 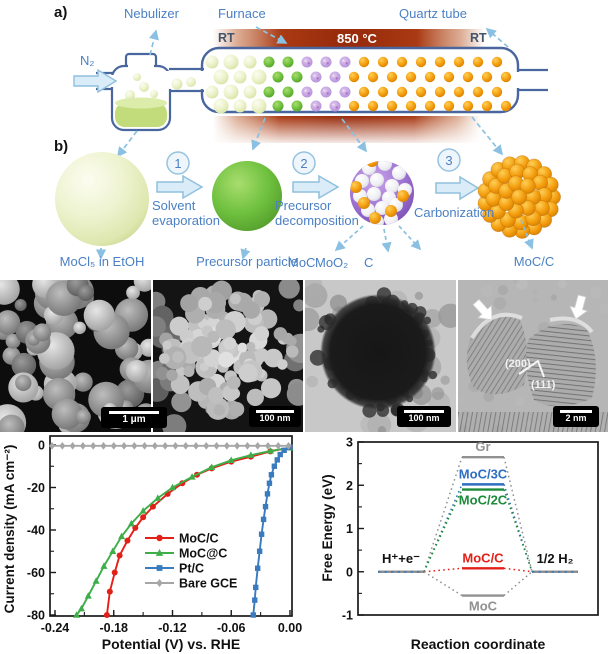 What do you see at coordinates (433, 13) in the screenshot?
I see `quartz-tube-label: Quartz tube` at bounding box center [433, 13].